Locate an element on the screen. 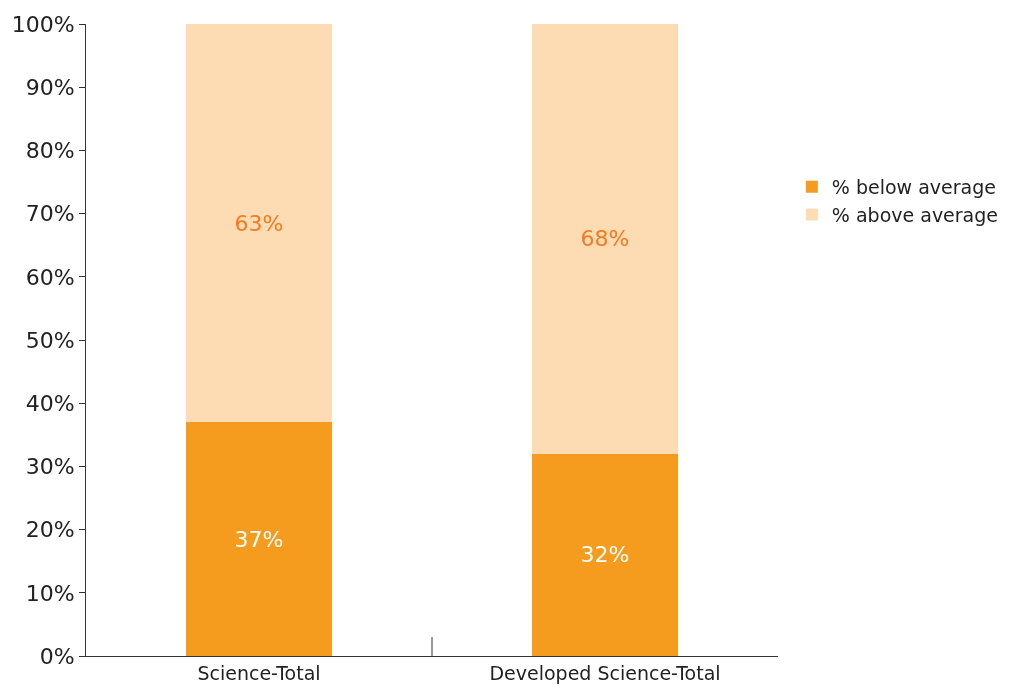 The width and height of the screenshot is (1028, 696). legend-label: % above average is located at coordinates (915, 214).